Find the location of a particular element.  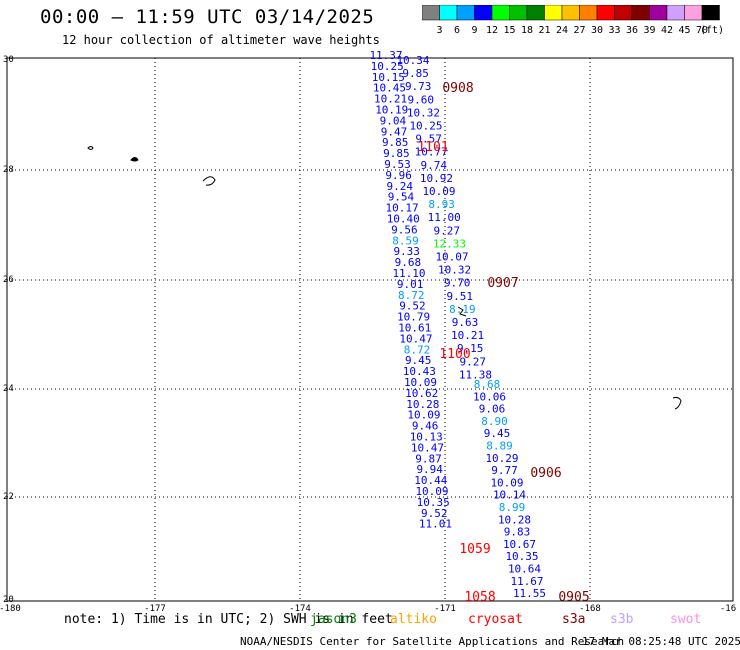

legend-altiko: altiko is located at coordinates (413, 619).